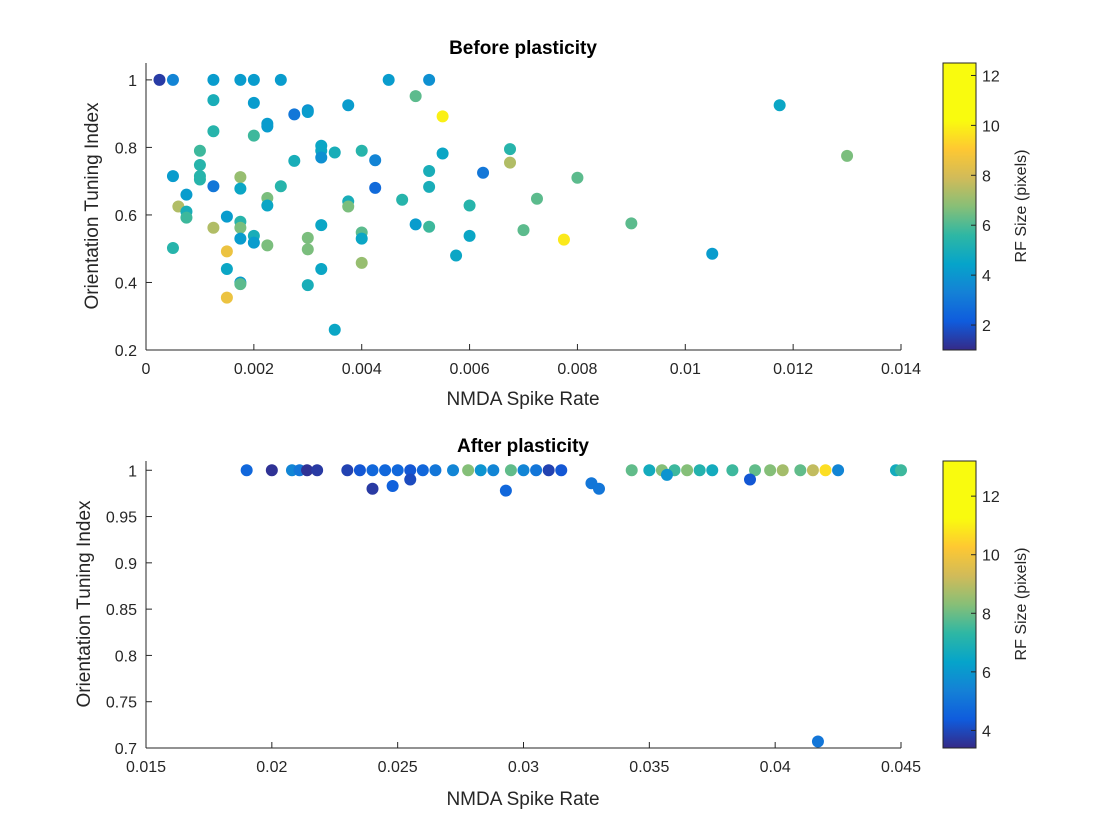  I want to click on colorbar-tick-label: 12, so click(991, 497).